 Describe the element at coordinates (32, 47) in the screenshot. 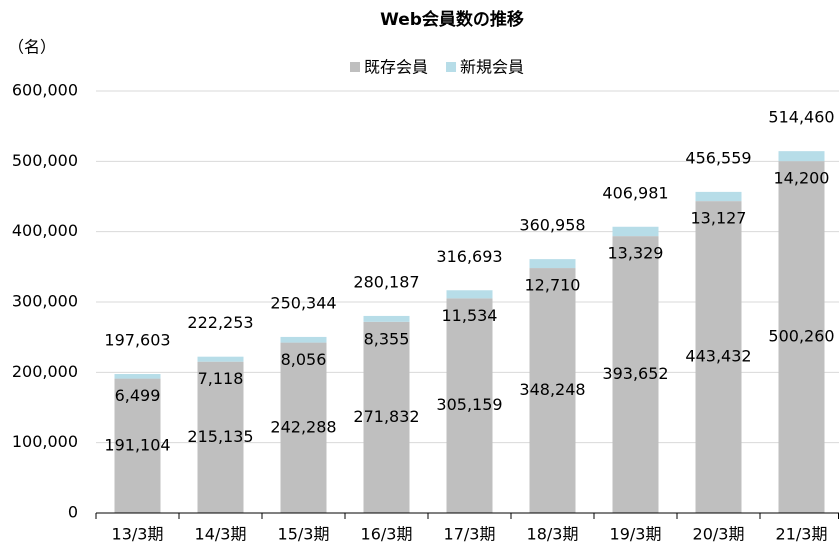

I see `y-axis-label: （名）` at that location.